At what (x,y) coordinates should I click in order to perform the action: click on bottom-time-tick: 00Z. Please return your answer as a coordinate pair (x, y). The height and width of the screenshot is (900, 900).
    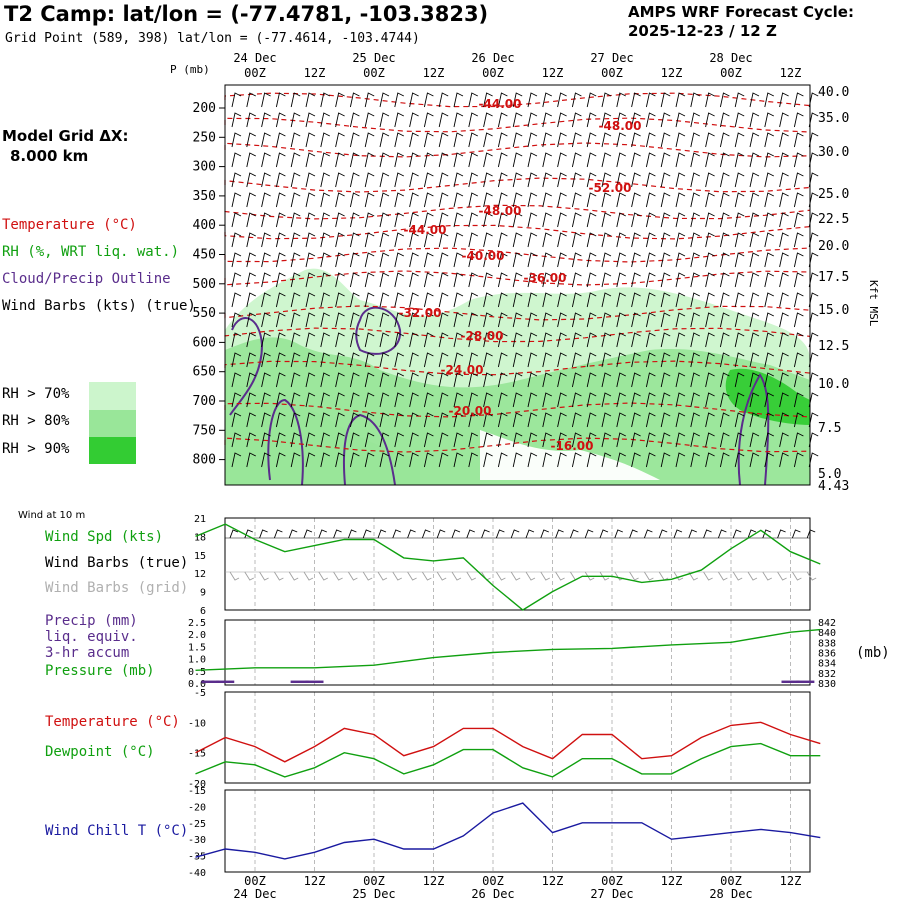
    Looking at the image, I should click on (255, 881).